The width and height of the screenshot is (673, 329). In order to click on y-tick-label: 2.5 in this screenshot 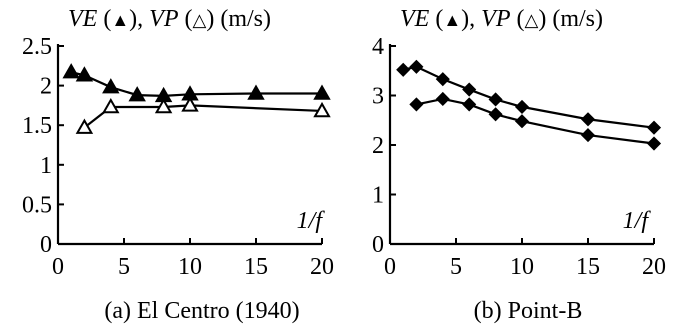, I will do `click(37, 47)`.